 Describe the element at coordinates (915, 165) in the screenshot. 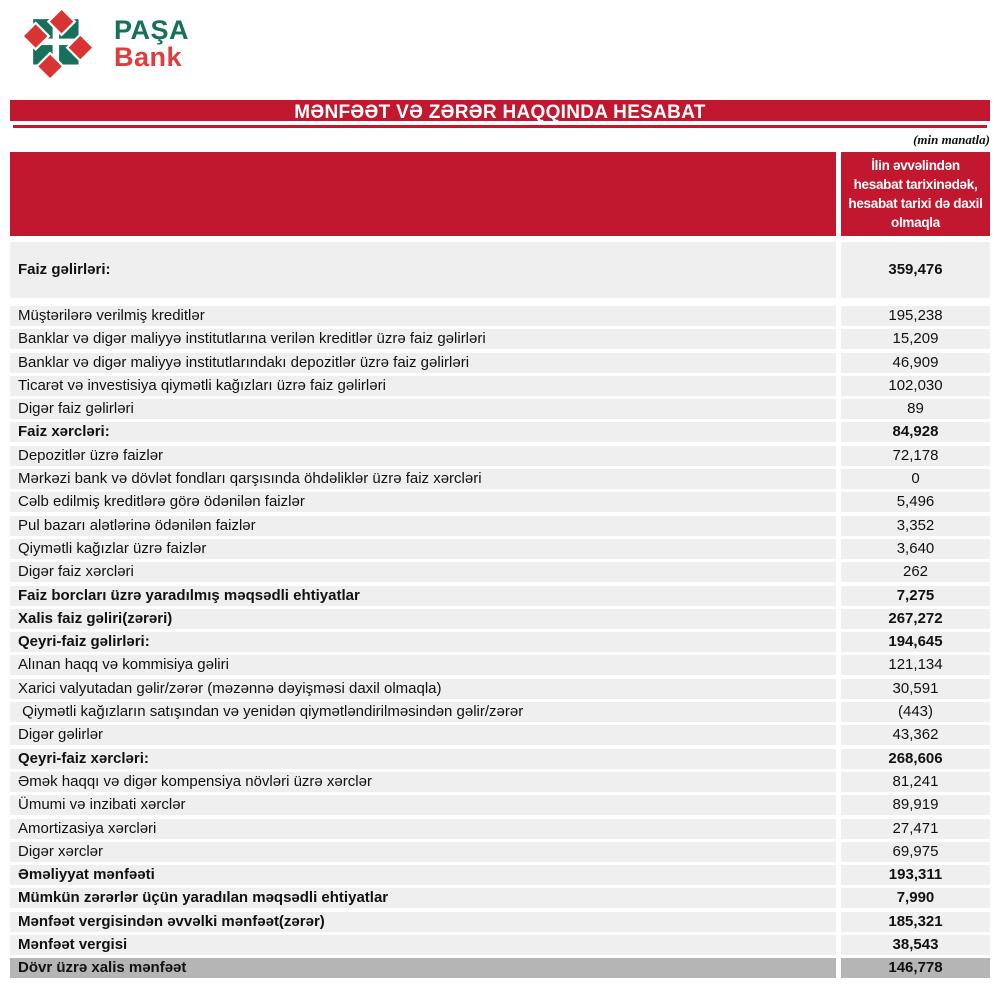

I see `header-line: İlin əvvəlindən` at that location.